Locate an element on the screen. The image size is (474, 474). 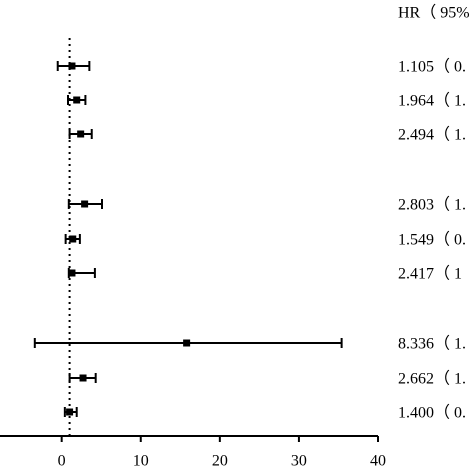
hr-label: 1.549（ 0. is located at coordinates (432, 240).